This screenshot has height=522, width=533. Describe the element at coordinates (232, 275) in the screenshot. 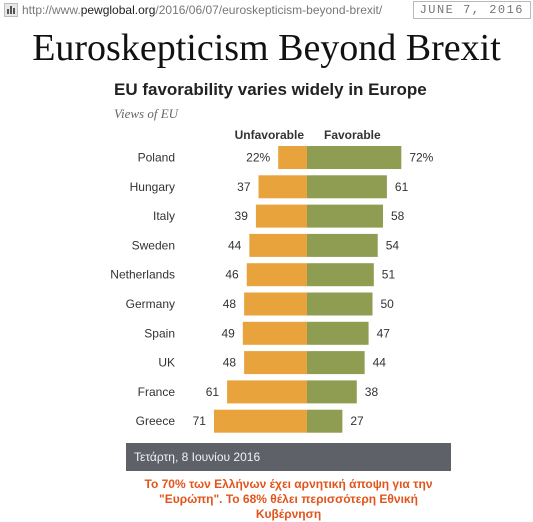

I see `value-label-unfavorable: 46` at that location.